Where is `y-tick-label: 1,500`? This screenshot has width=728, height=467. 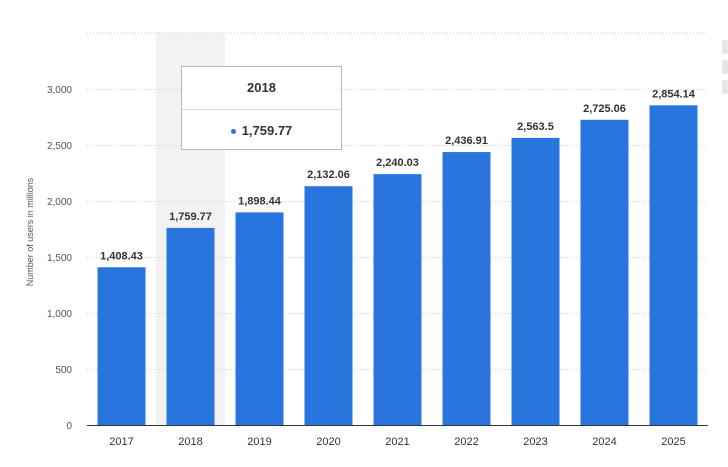 y-tick-label: 1,500 is located at coordinates (59, 258).